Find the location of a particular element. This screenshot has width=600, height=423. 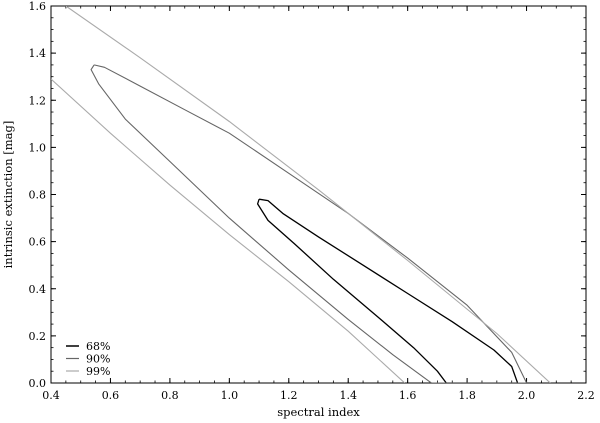

x-axis-label: spectral index is located at coordinates (318, 412).